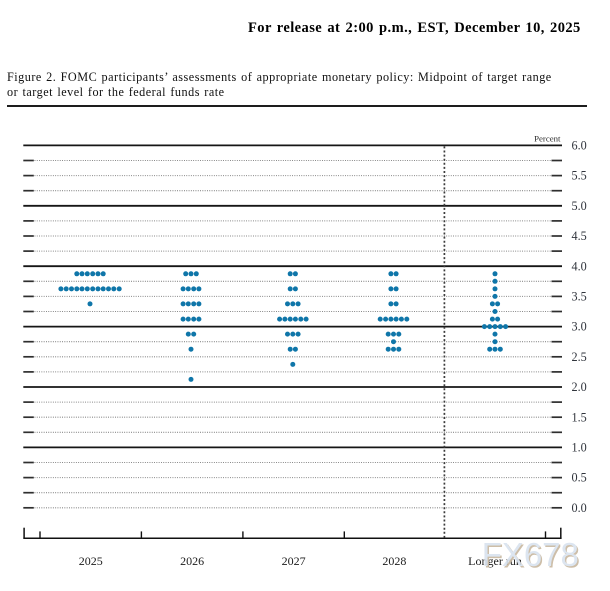  Describe the element at coordinates (192, 561) in the screenshot. I see `svg-text: 2026` at that location.